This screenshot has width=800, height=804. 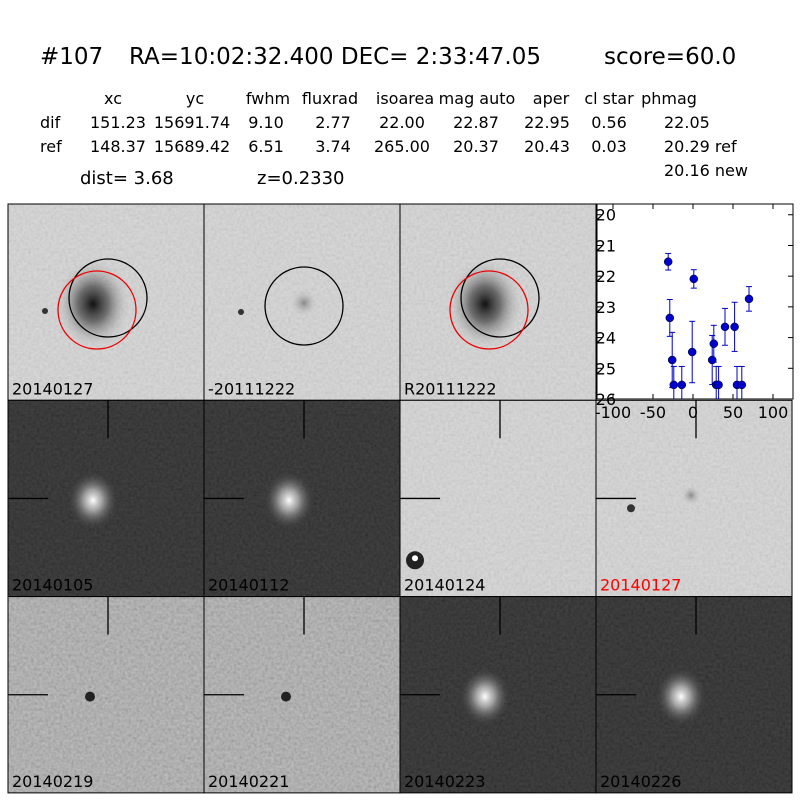 What do you see at coordinates (192, 146) in the screenshot?
I see `table-cell: 15689.42` at bounding box center [192, 146].